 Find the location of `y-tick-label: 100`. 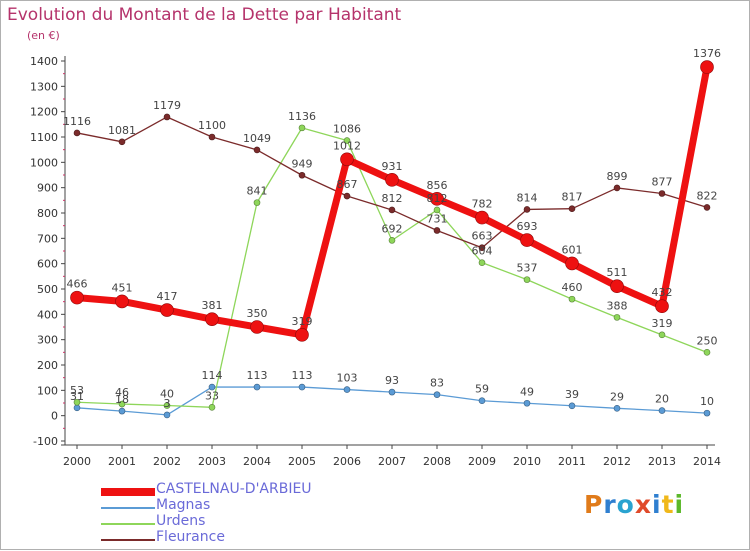

y-tick-label: 100 is located at coordinates (47, 390).